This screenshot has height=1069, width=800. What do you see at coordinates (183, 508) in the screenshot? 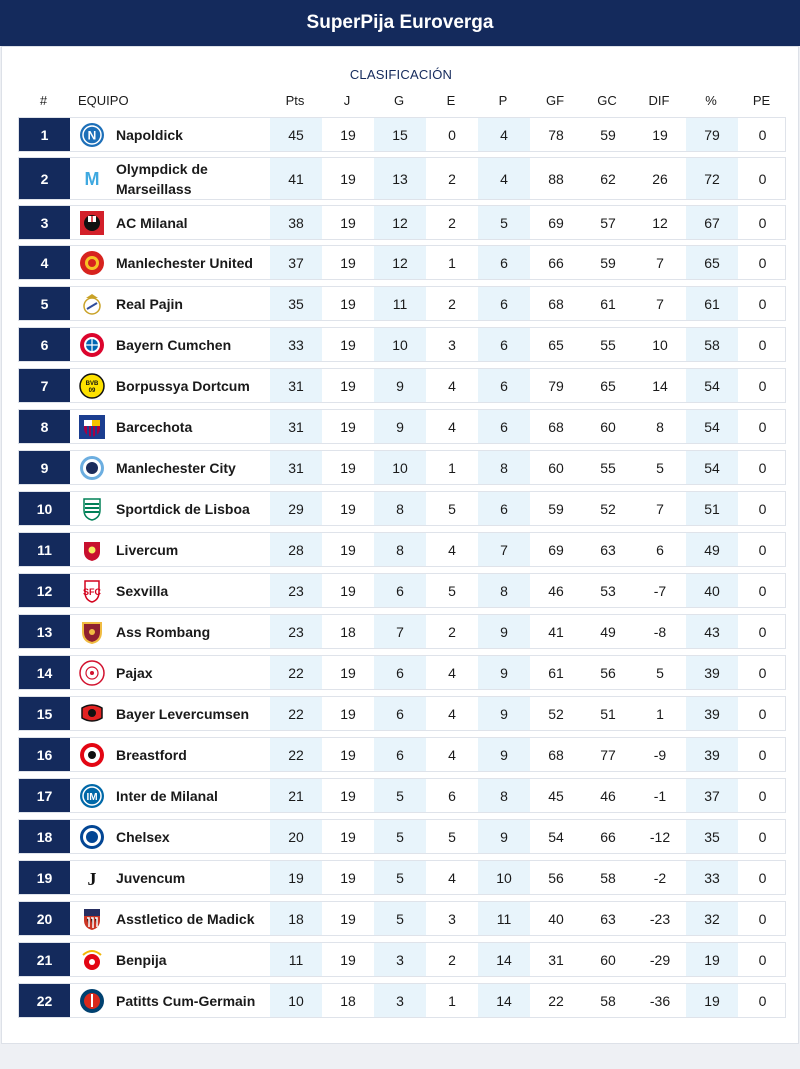
I see `team-name: Sportdick de Lisboa` at bounding box center [183, 508].